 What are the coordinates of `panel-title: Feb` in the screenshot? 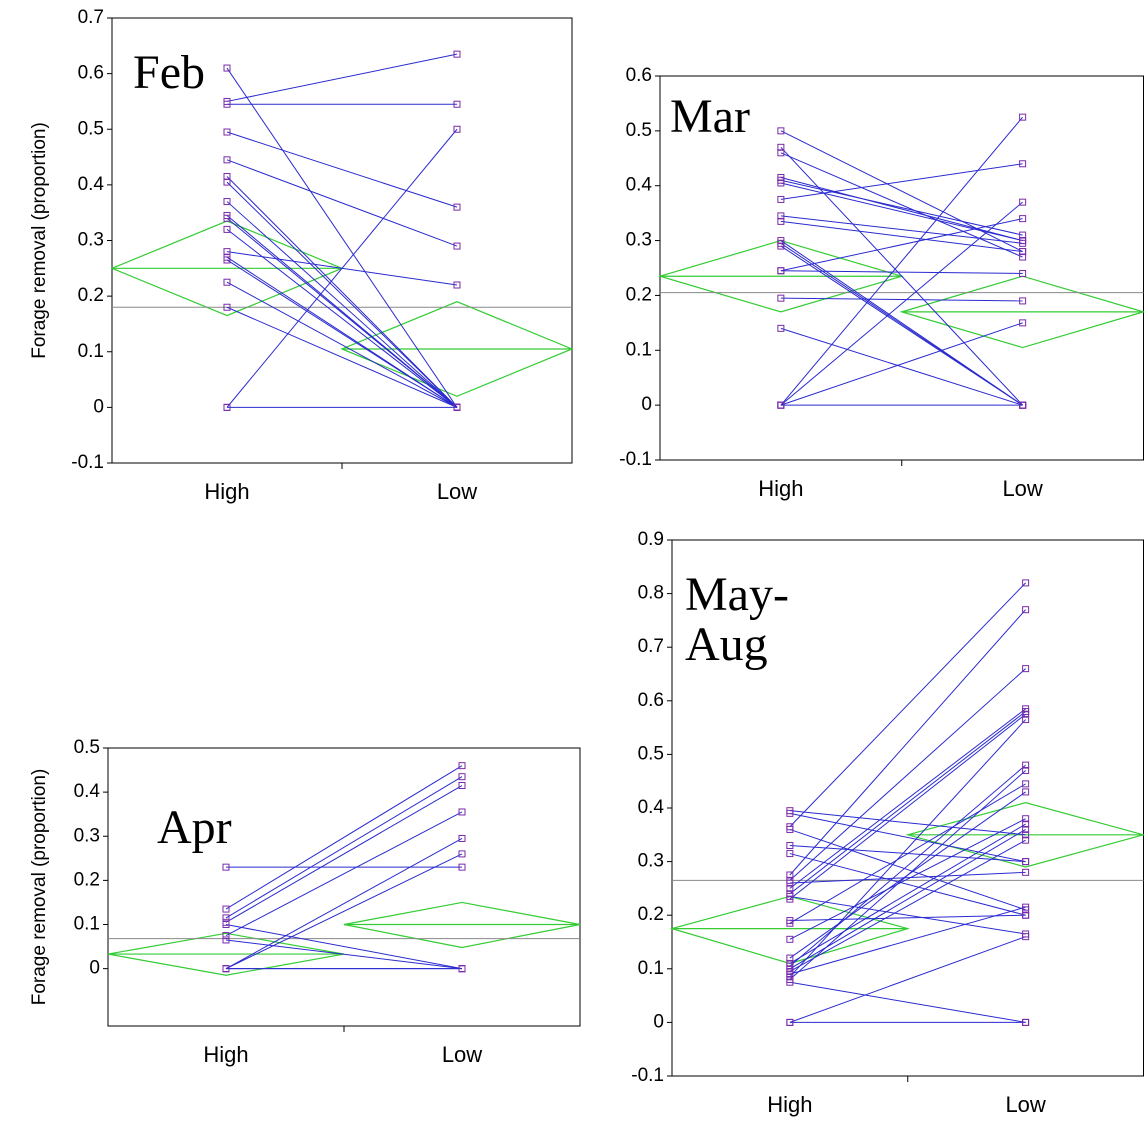 It's located at (169, 72).